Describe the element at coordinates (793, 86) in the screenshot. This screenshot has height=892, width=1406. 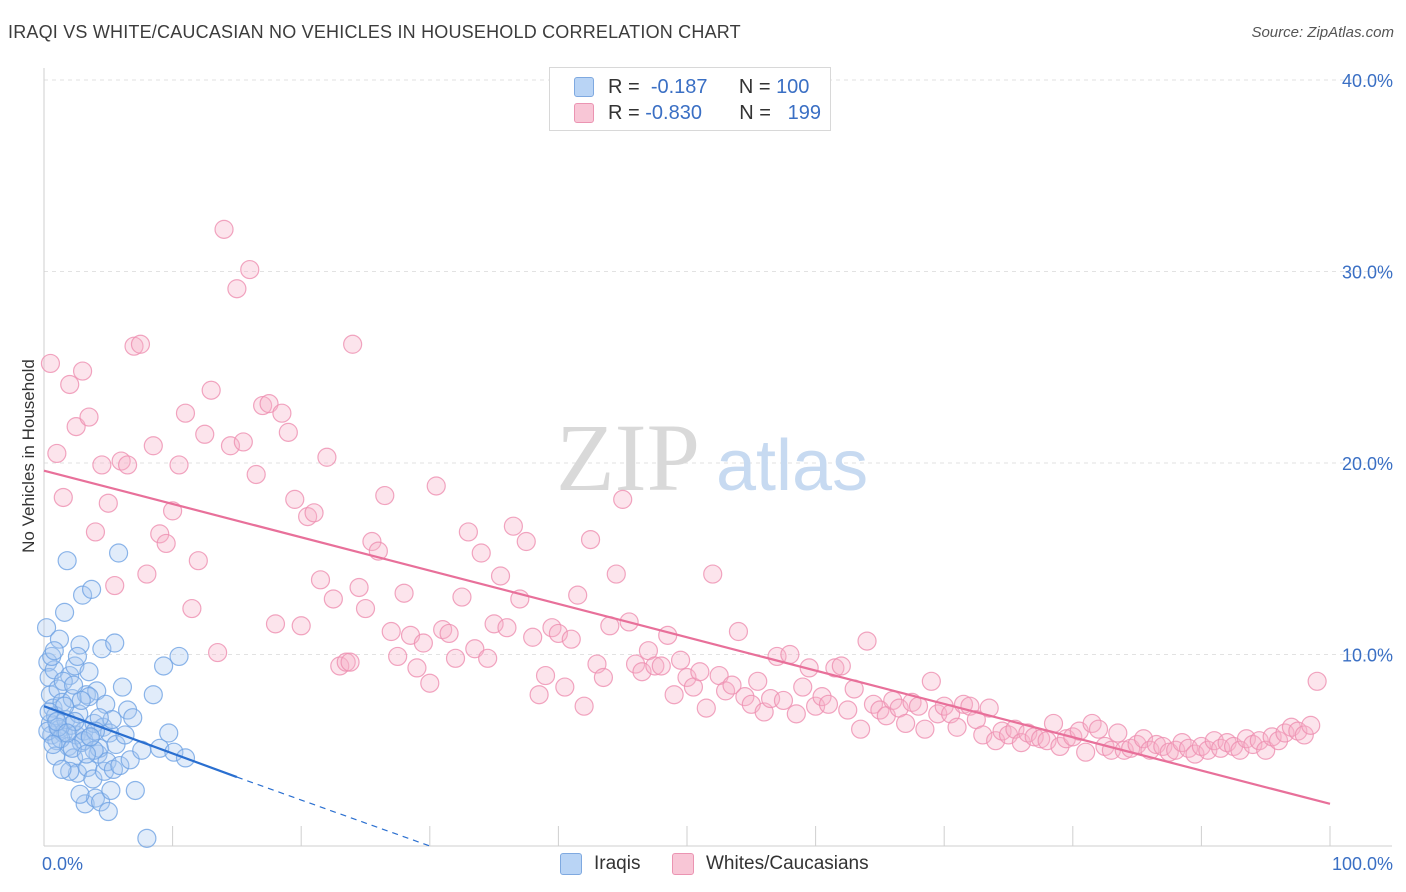
I see `legend-n-value: 100` at that location.